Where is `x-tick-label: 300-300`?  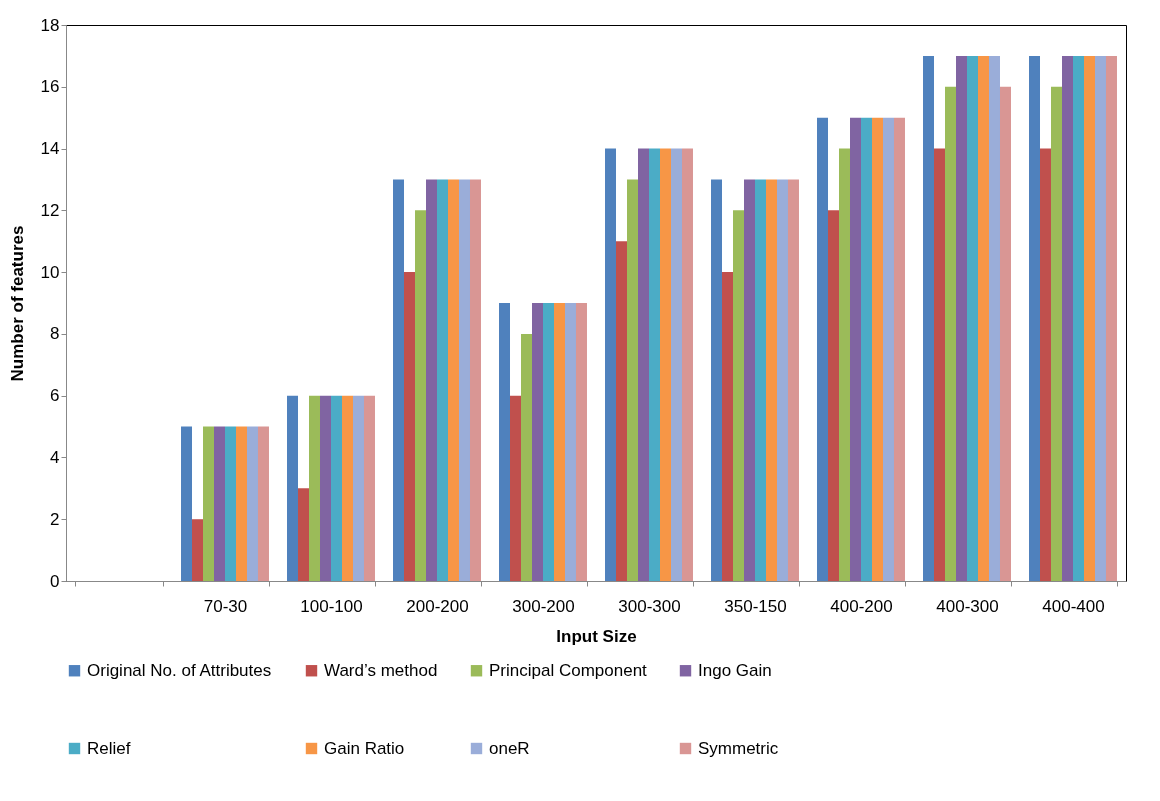
x-tick-label: 300-300 is located at coordinates (649, 606).